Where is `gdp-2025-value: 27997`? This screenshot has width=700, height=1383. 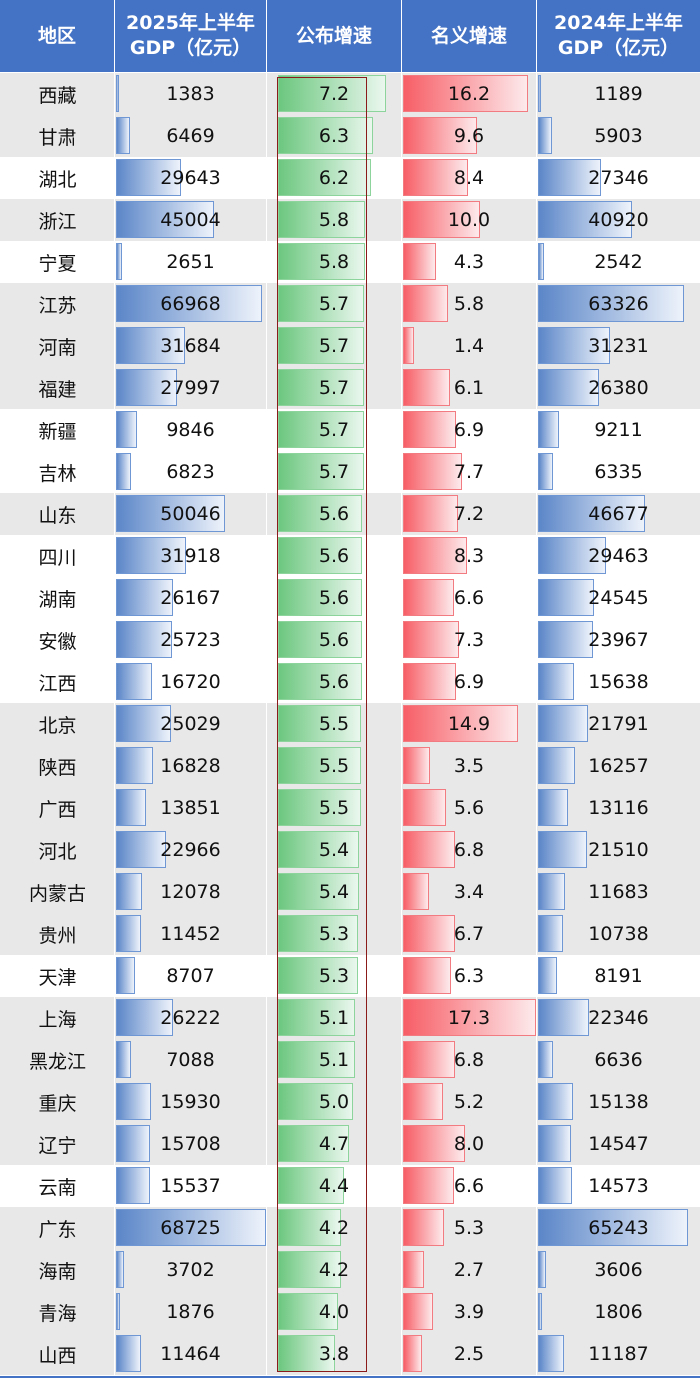 gdp-2025-value: 27997 is located at coordinates (190, 388).